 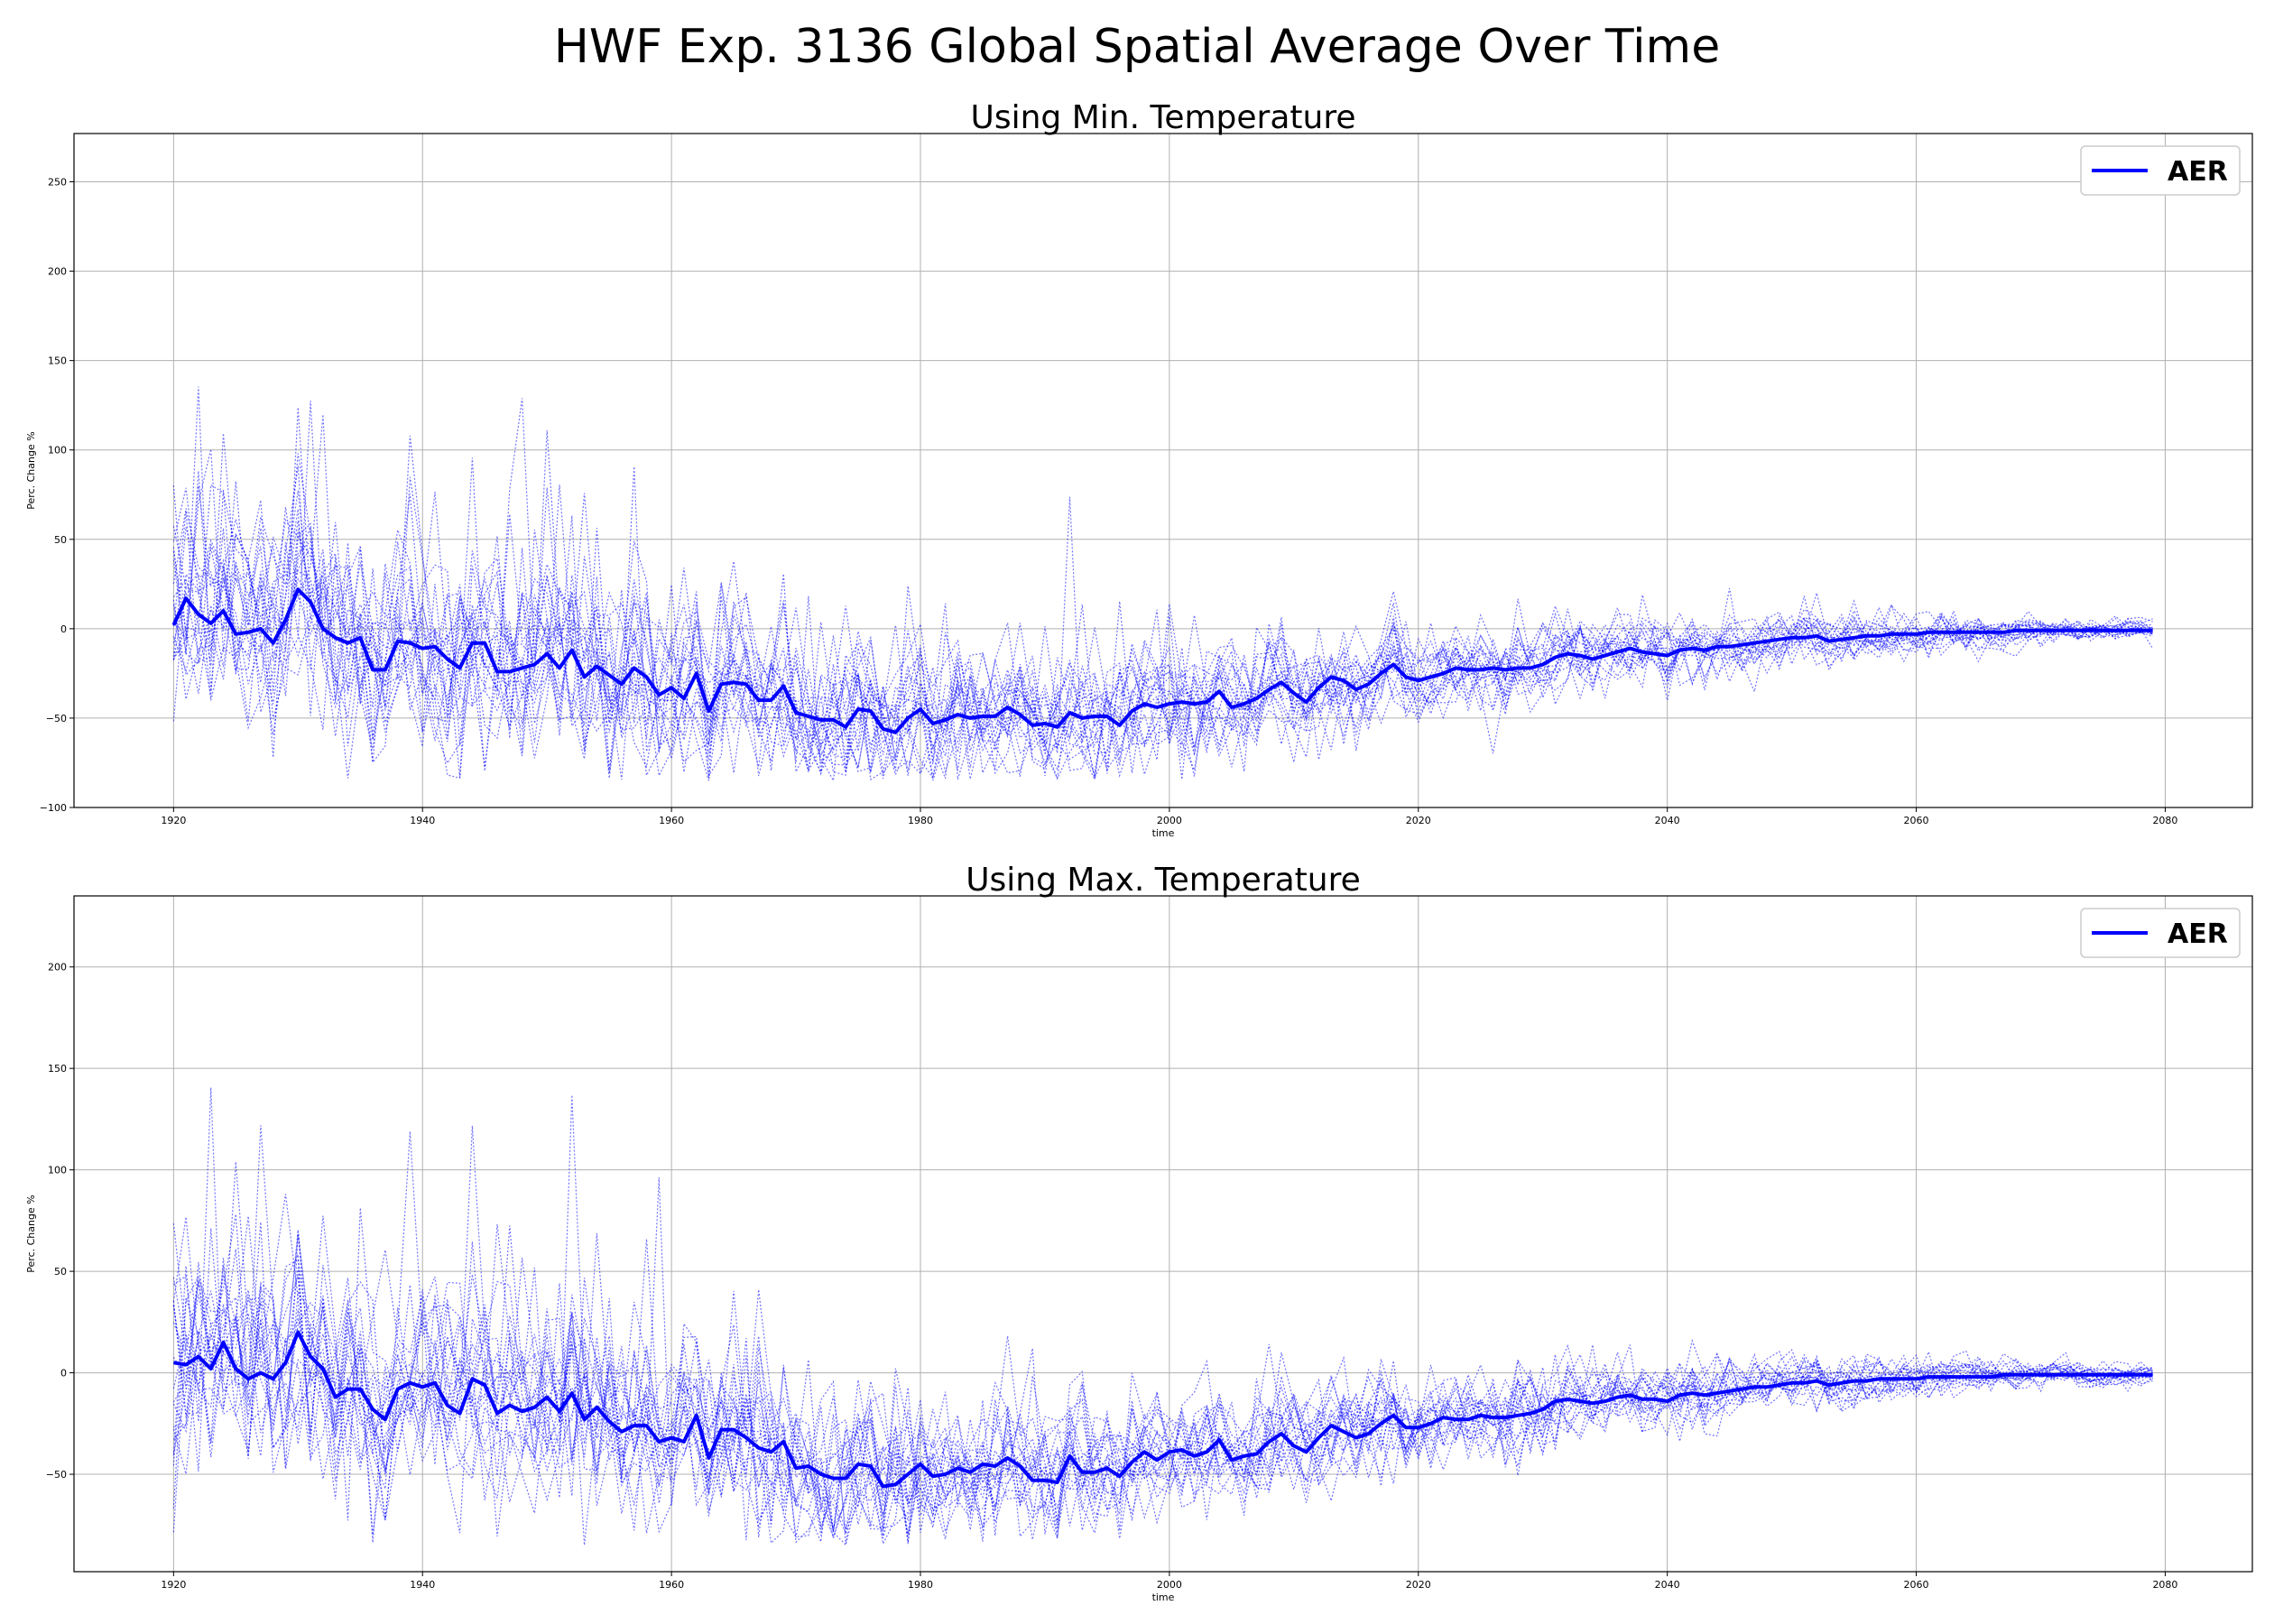 I want to click on y-tick-label: −100, so click(x=54, y=808).